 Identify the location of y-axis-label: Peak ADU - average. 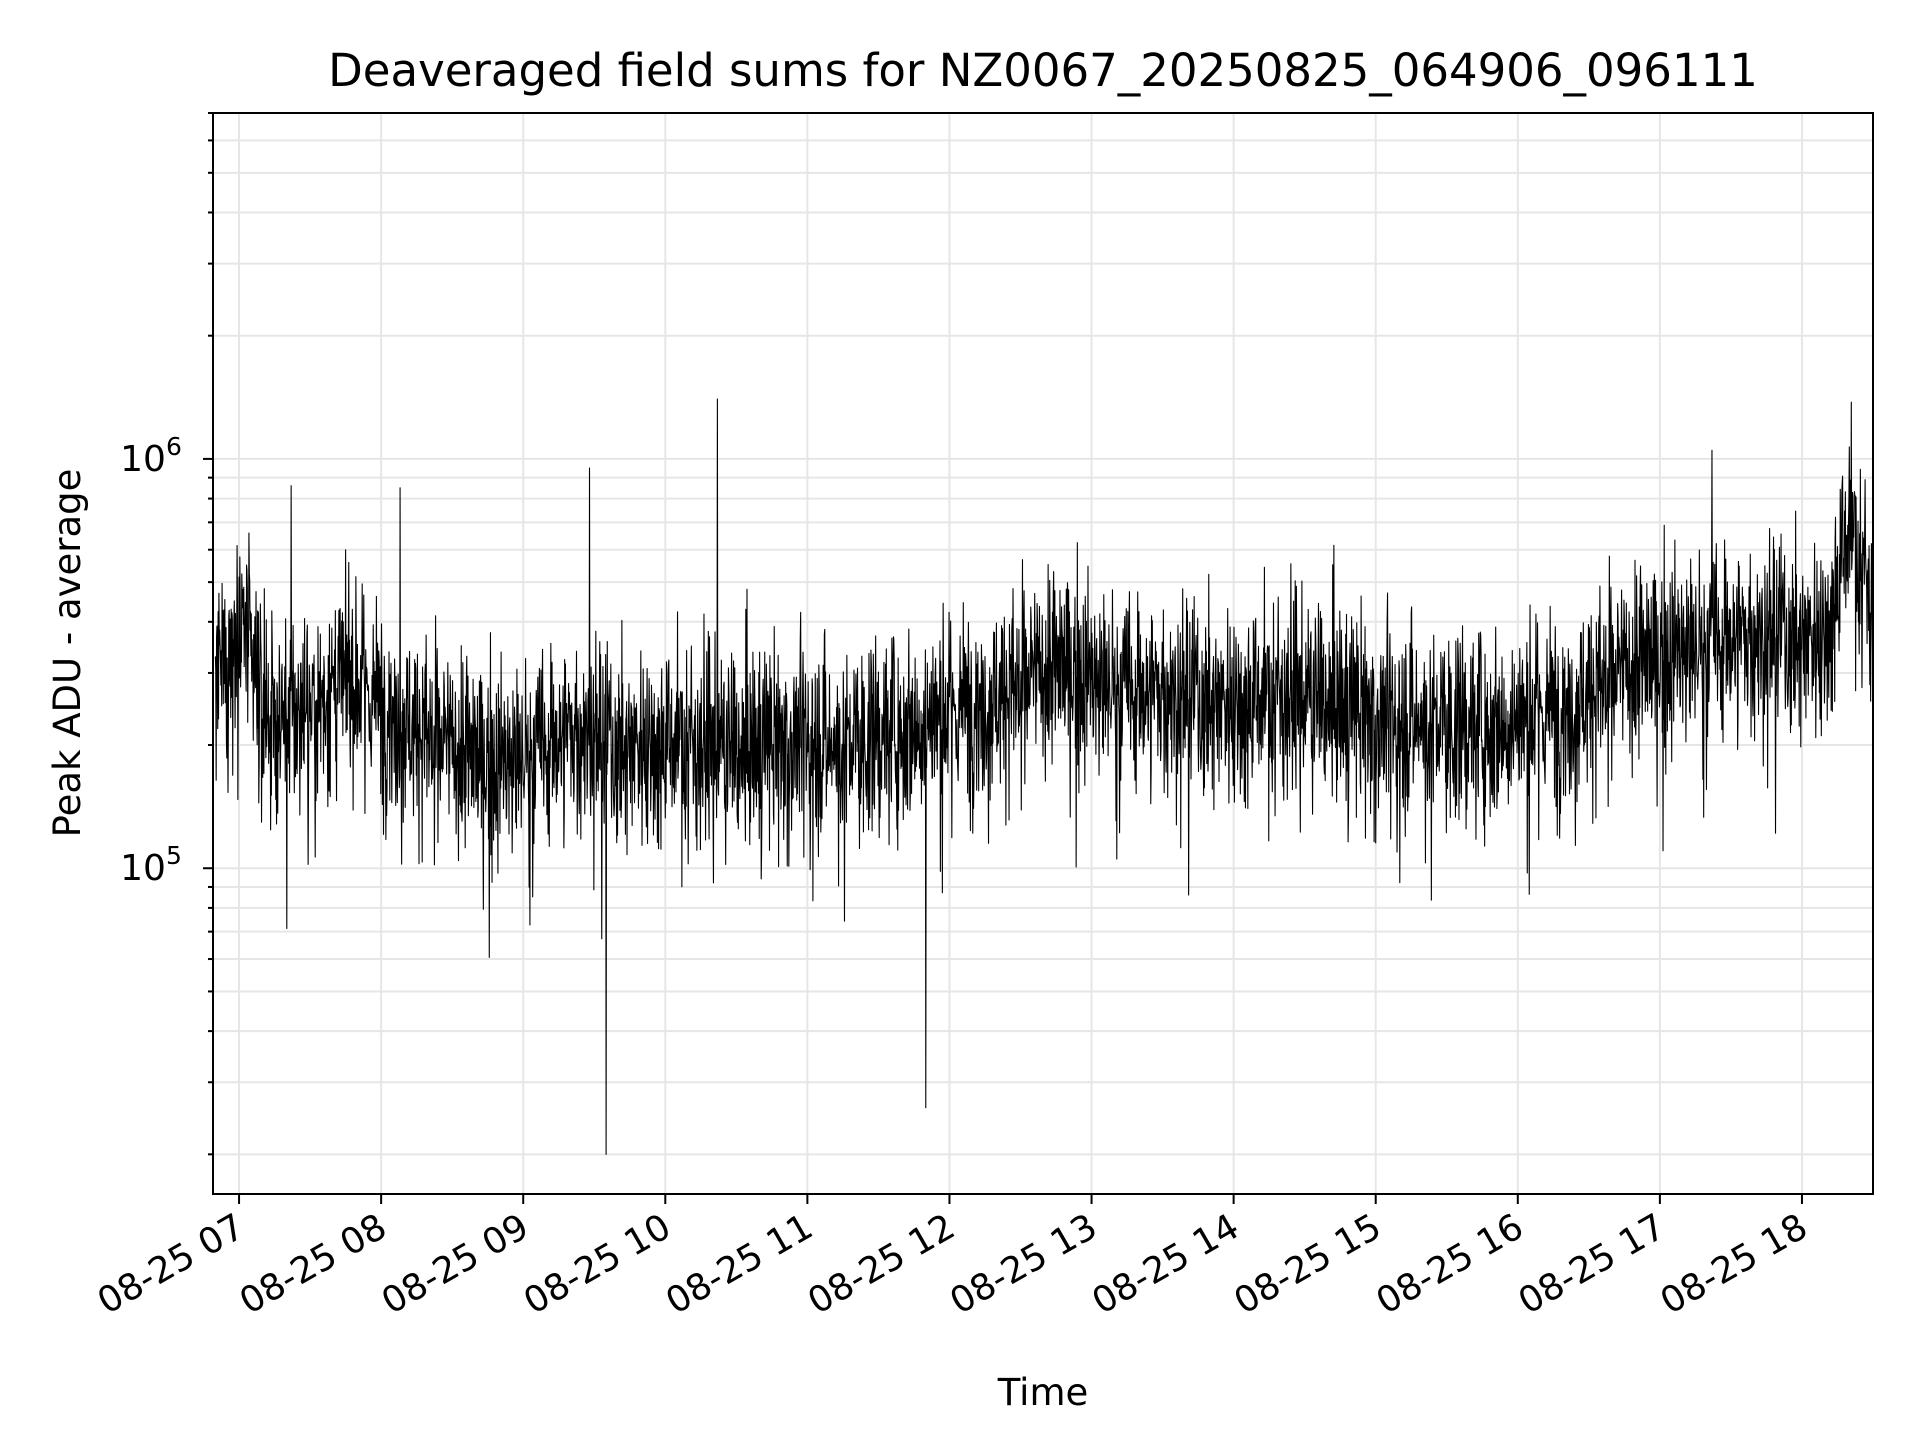
(67, 653).